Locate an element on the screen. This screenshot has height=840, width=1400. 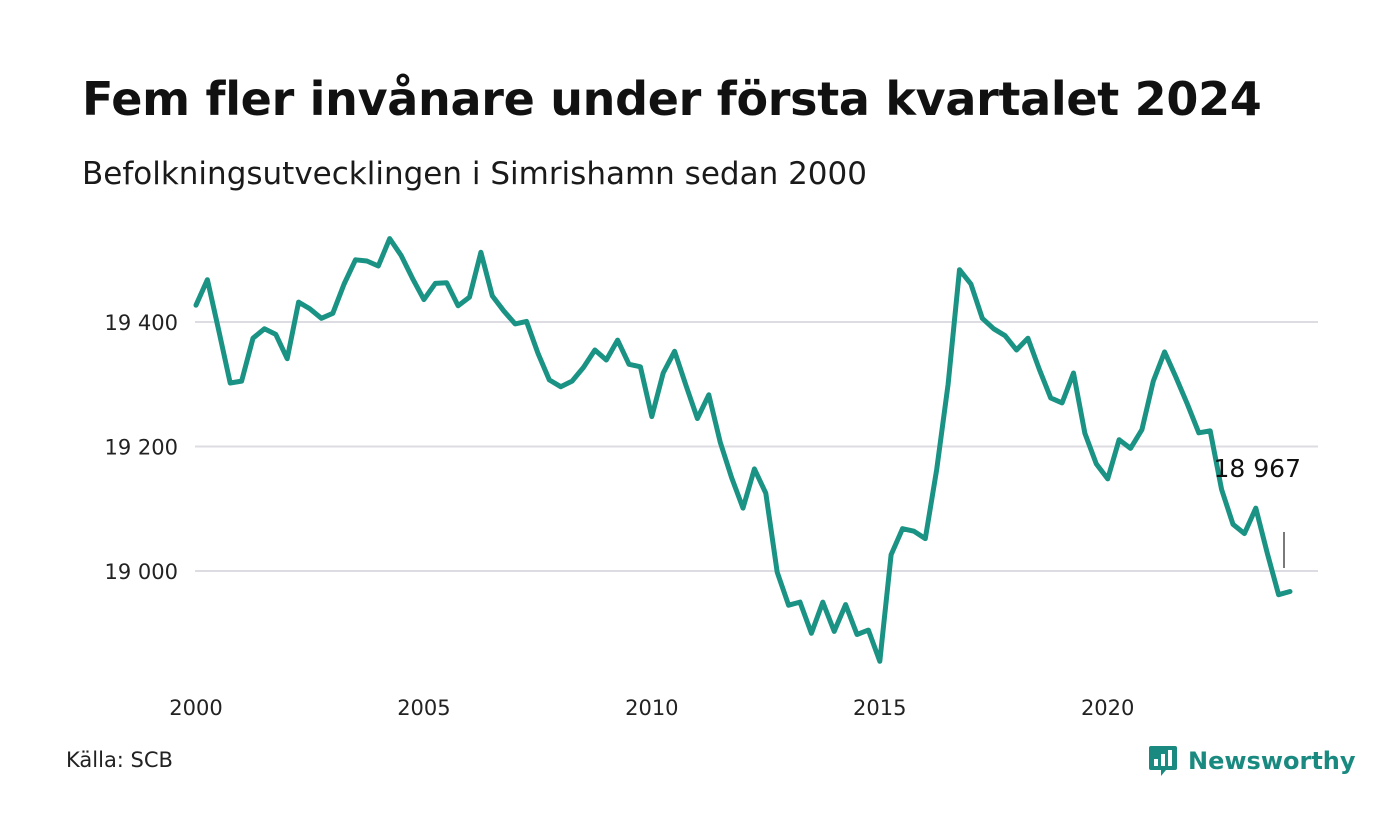
brand-logo: Newsworthy is located at coordinates (1252, 761).